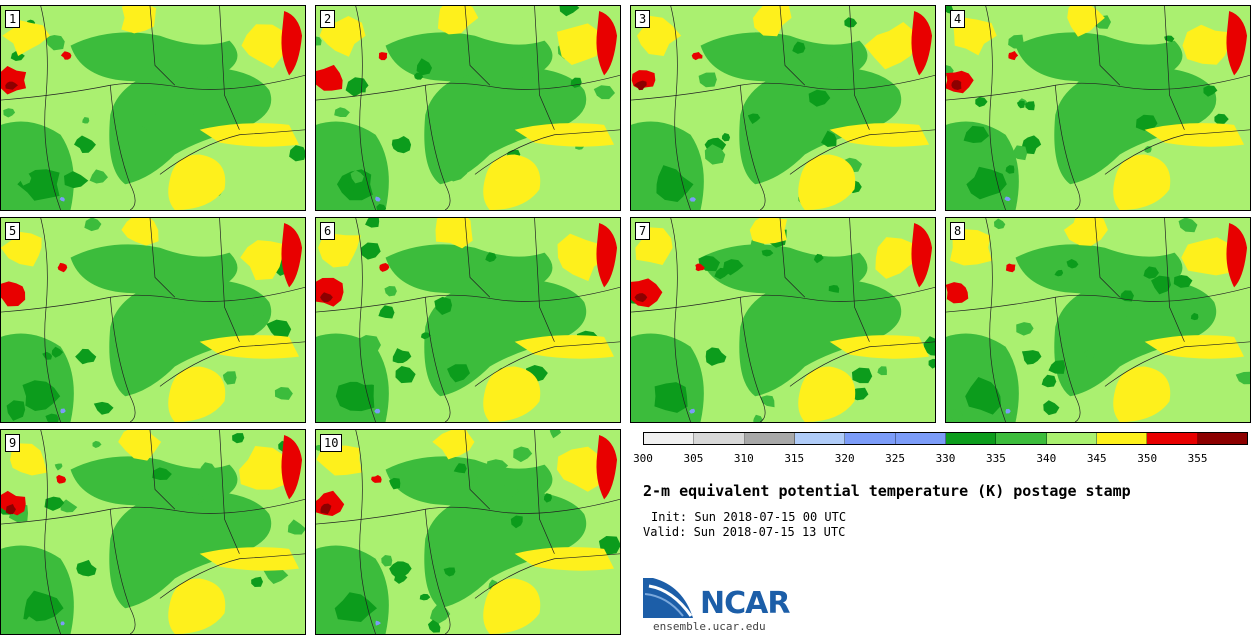  Describe the element at coordinates (328, 231) in the screenshot. I see `panel-number: 6` at that location.